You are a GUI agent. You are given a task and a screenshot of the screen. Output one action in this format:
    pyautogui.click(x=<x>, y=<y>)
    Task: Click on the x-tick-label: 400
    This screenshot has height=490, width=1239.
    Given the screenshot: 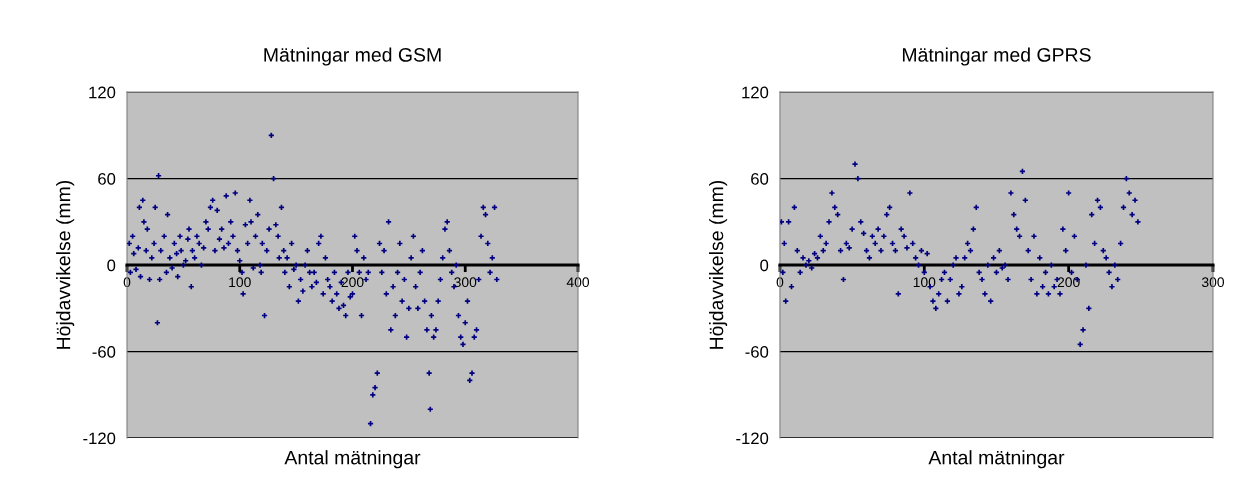 What is the action you would take?
    pyautogui.click(x=578, y=282)
    